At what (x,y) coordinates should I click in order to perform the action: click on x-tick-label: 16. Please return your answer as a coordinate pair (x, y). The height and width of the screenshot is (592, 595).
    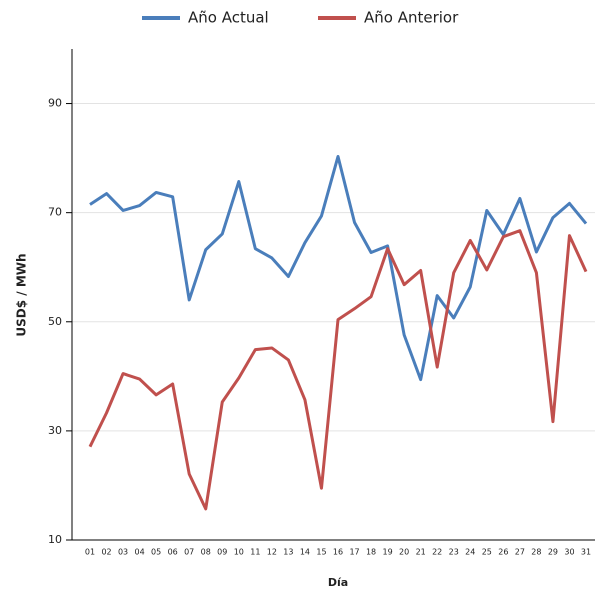
    Looking at the image, I should click on (338, 552).